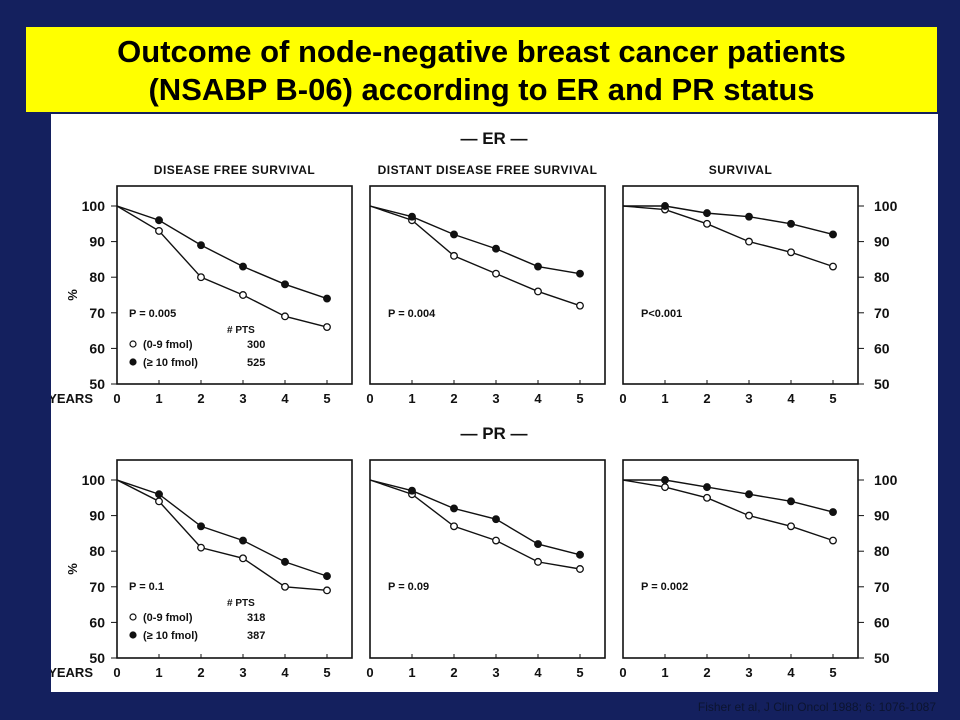 This screenshot has height=720, width=960. What do you see at coordinates (256, 363) in the screenshot?
I see `legend-pts: 525` at bounding box center [256, 363].